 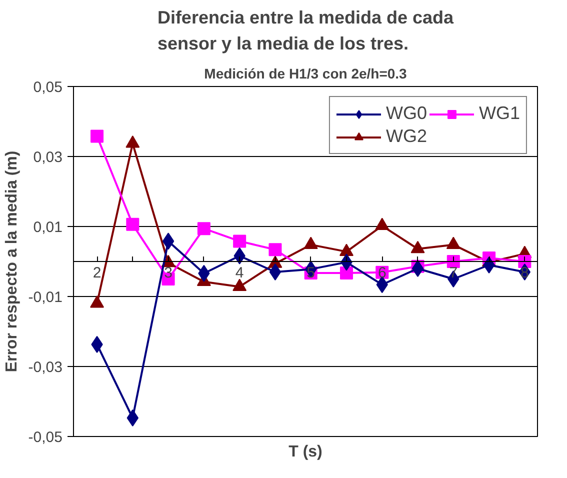 I want to click on x-tick-label: 2, so click(x=97, y=273).